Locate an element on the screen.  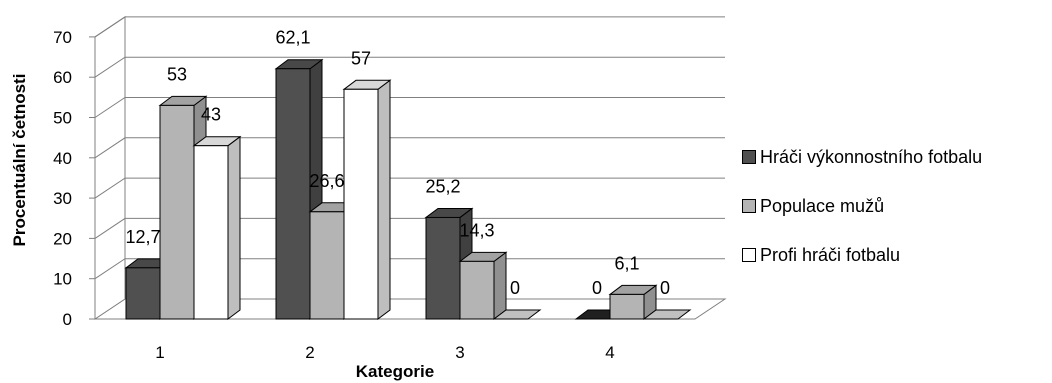
legend-label: Populace mužů is located at coordinates (822, 205).